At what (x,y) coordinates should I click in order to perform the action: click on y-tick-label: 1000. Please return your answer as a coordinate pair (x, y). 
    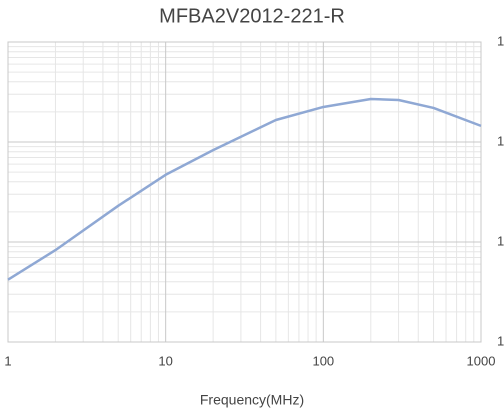
    Looking at the image, I should click on (500, 40).